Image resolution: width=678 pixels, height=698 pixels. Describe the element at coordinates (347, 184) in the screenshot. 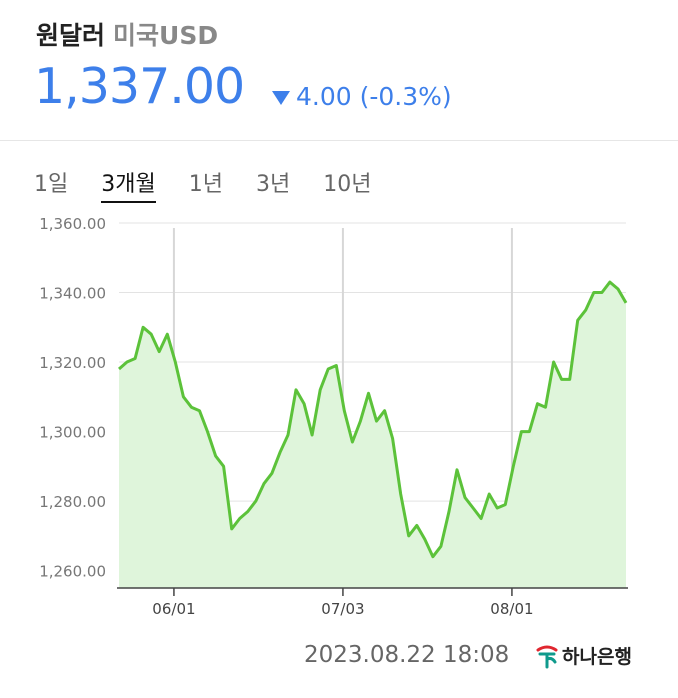

I see `tab-10-years: 10년` at that location.